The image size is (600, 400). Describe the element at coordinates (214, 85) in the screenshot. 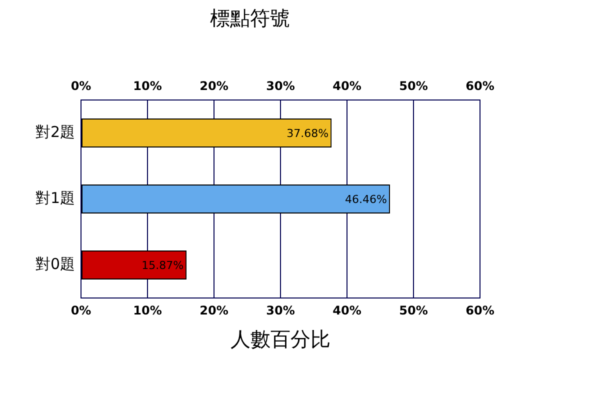

I see `x-tick-label: 20%` at that location.